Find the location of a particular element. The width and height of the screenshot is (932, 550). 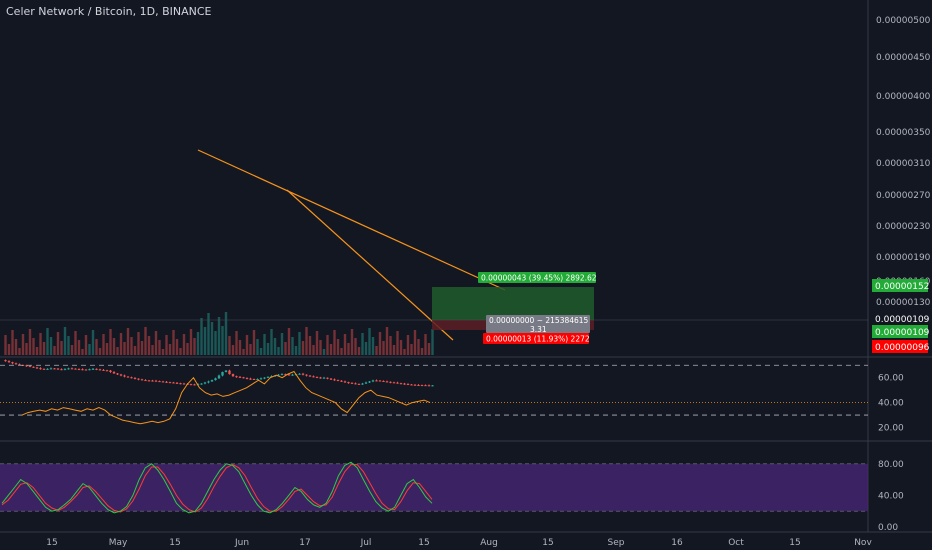

stoch-tick-label: 0.00 is located at coordinates (888, 528).